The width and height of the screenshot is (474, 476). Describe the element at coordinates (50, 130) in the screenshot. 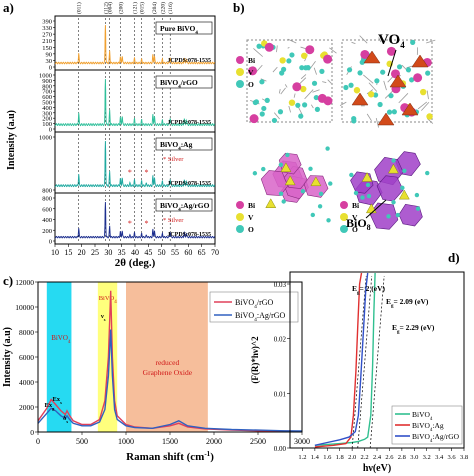

I see `xrd-y-tick-label: 0` at that location.